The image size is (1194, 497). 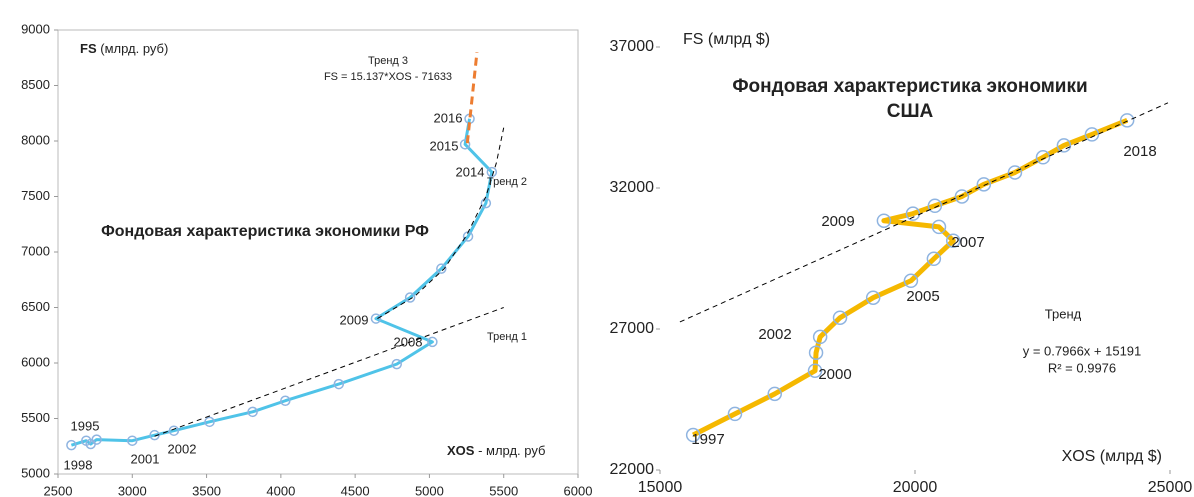 What do you see at coordinates (388, 77) in the screenshot?
I see `annotation: FS = 15.137*XOS - 71633` at bounding box center [388, 77].